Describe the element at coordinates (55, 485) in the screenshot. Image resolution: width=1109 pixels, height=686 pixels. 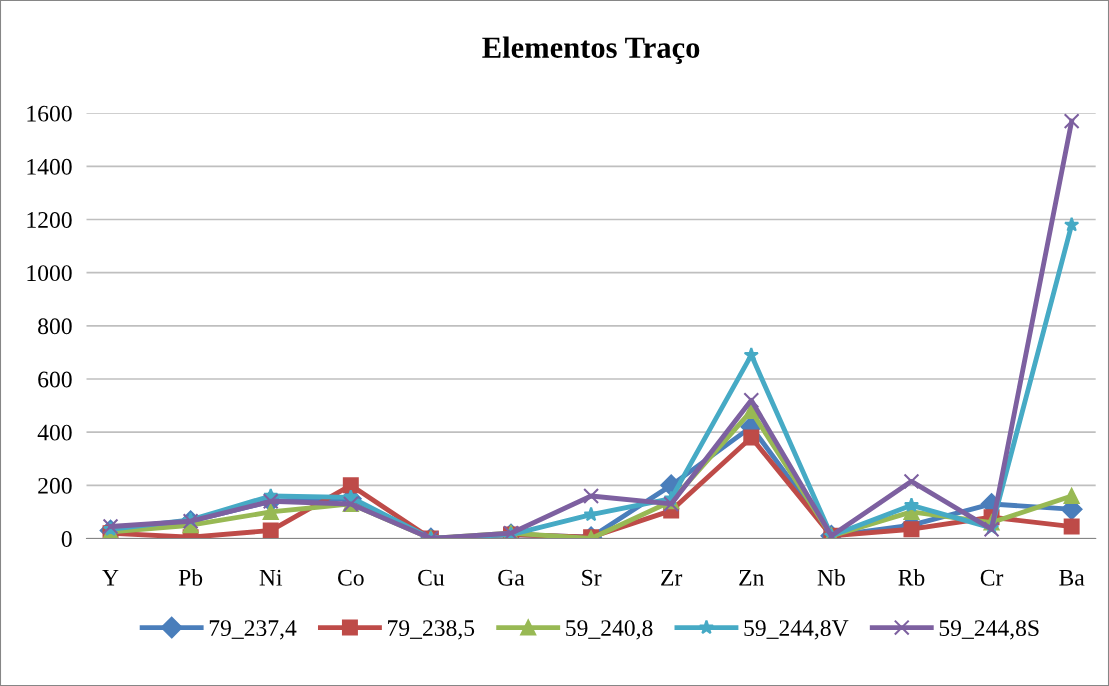
I see `y-tick-label: 200` at that location.